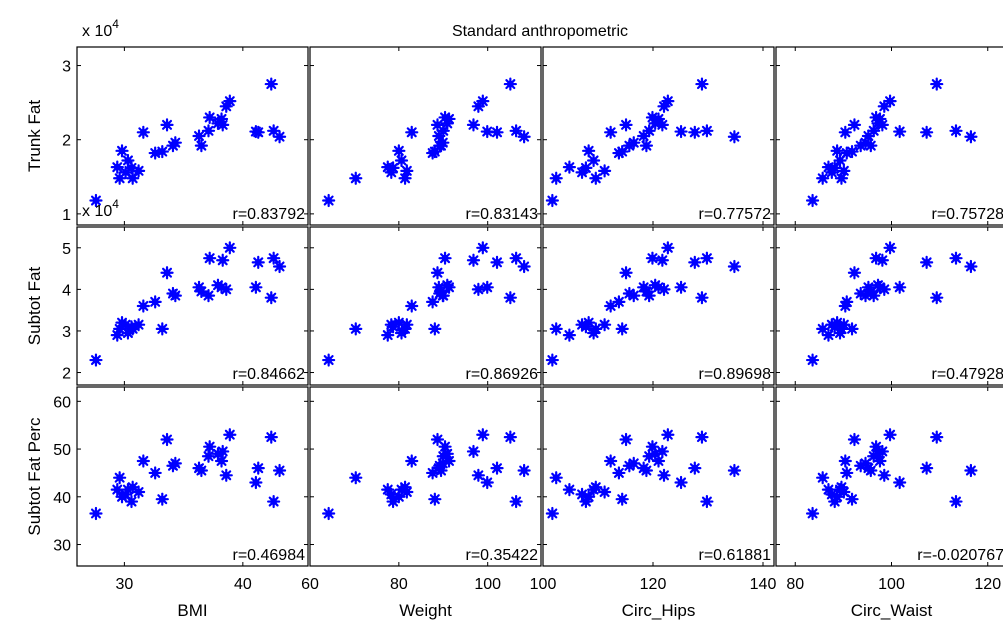  What do you see at coordinates (268, 374) in the screenshot?
I see `correlation-label: r=0.84662` at bounding box center [268, 374].